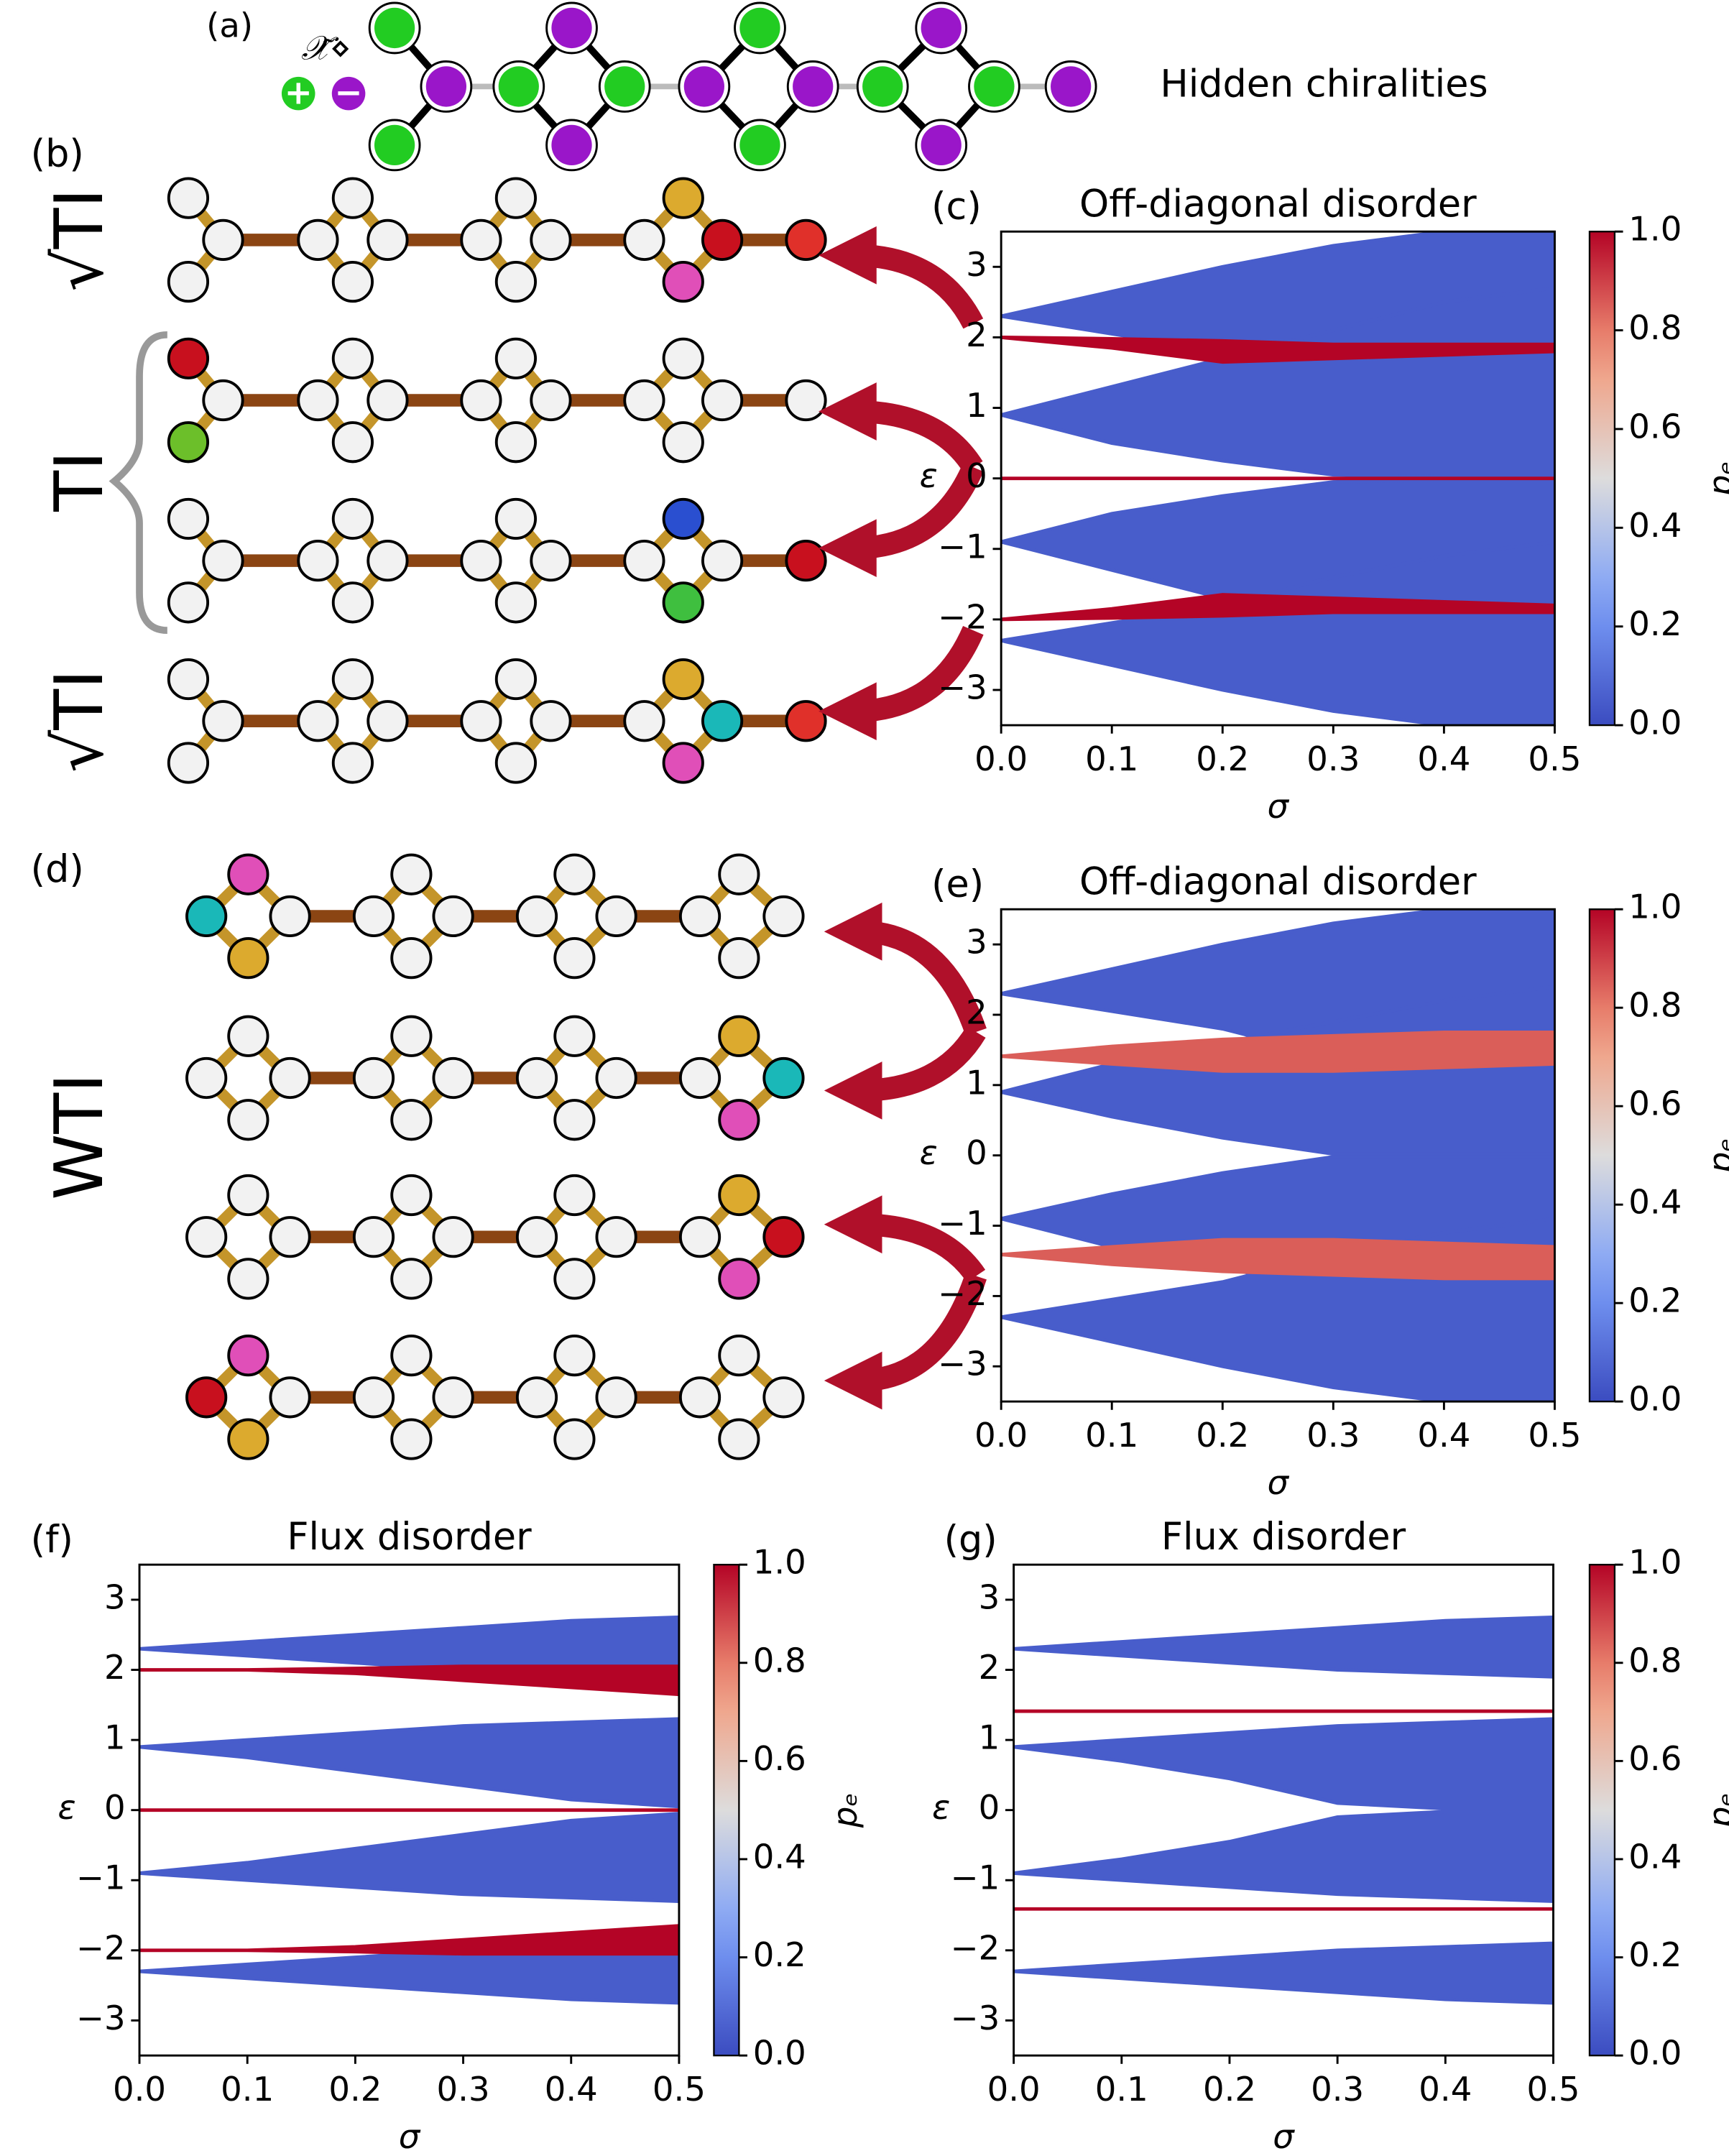 This screenshot has height=2156, width=1729. Describe the element at coordinates (326, 48) in the screenshot. I see `chirality-symbol: 𝒳̃⋄` at that location.